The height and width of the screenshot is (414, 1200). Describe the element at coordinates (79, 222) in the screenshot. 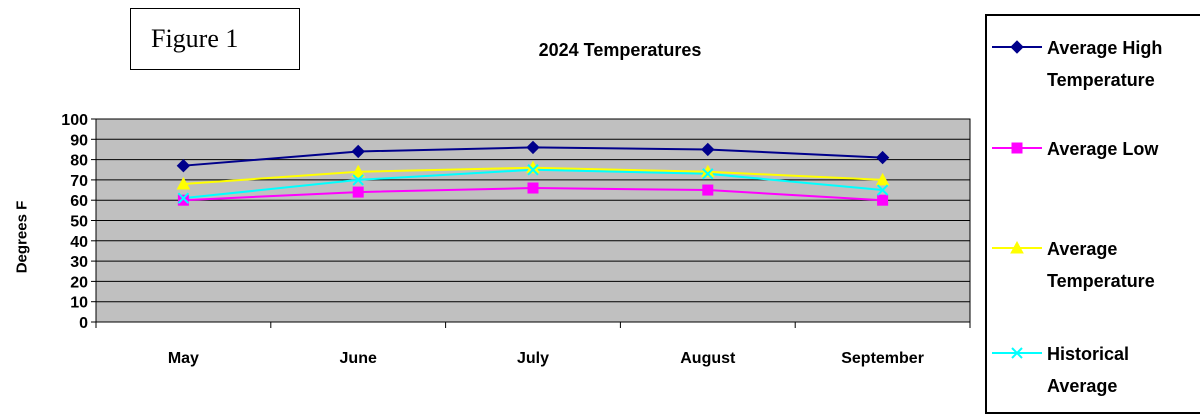

I see `y-tick-label: 50` at that location.